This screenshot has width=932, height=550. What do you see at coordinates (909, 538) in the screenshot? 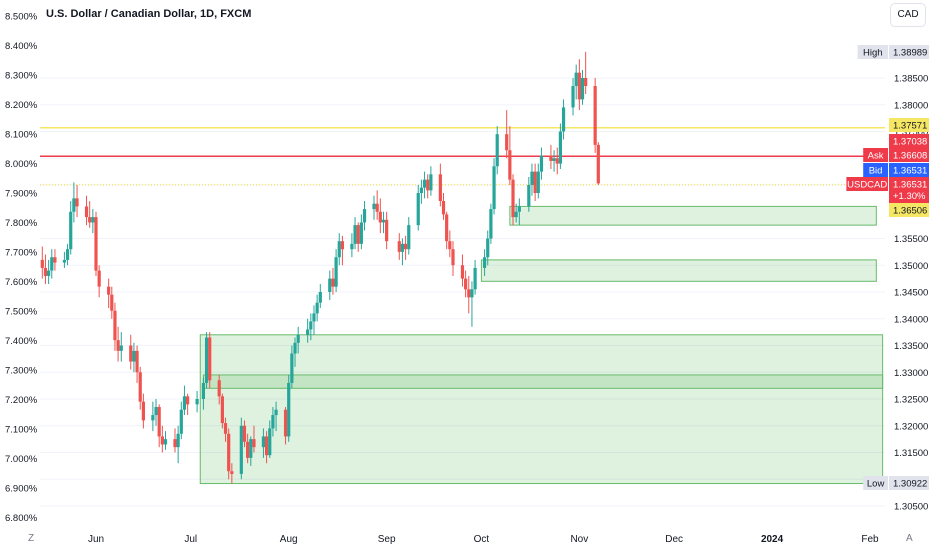
I see `auto-scale-button: A` at bounding box center [909, 538].